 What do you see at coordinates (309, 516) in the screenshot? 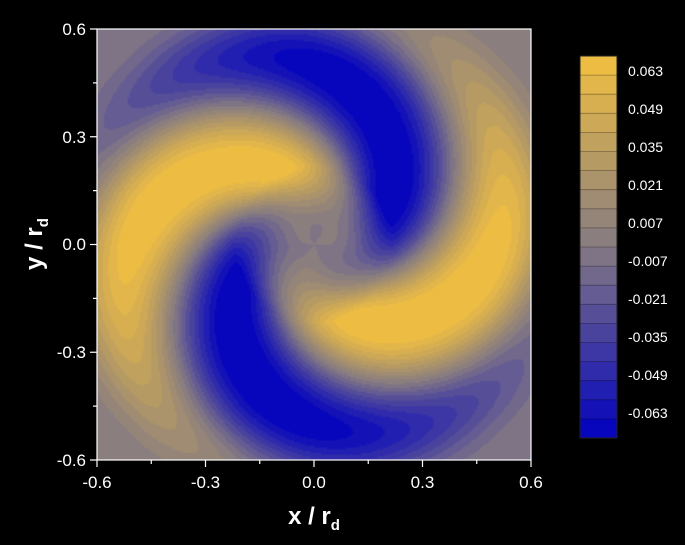
I see `x-axis-label: x / r` at bounding box center [309, 516].